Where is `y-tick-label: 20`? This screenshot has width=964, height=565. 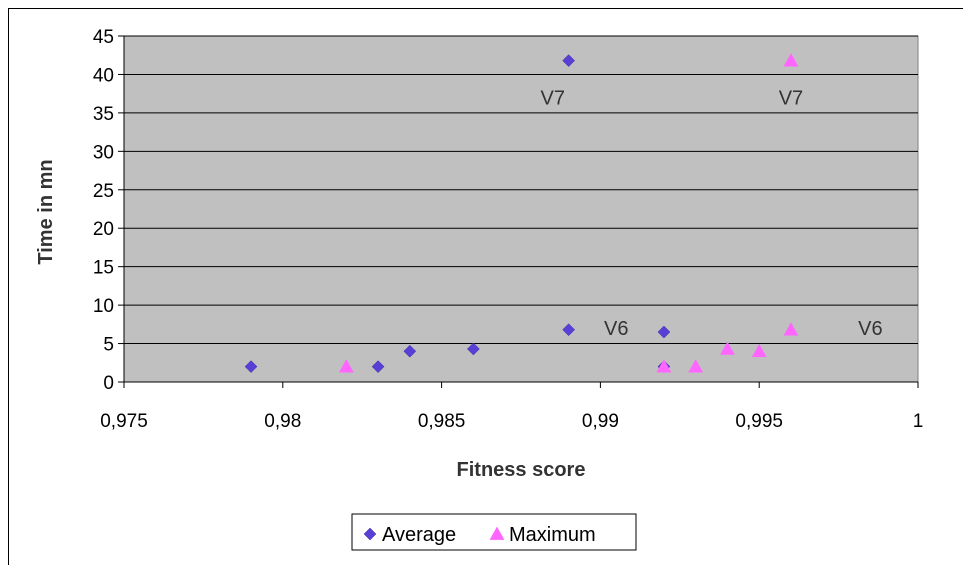
y-tick-label: 20 is located at coordinates (103, 229).